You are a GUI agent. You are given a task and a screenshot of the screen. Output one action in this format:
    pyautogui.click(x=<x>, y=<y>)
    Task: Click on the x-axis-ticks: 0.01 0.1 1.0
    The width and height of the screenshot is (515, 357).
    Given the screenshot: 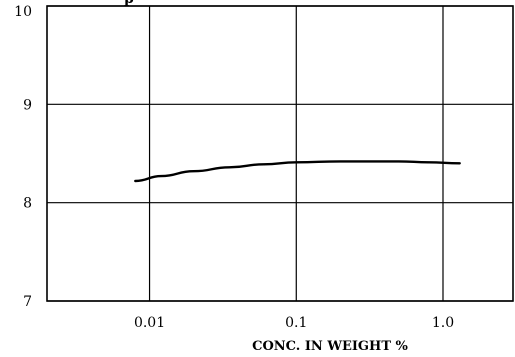 What is the action you would take?
    pyautogui.click(x=294, y=323)
    